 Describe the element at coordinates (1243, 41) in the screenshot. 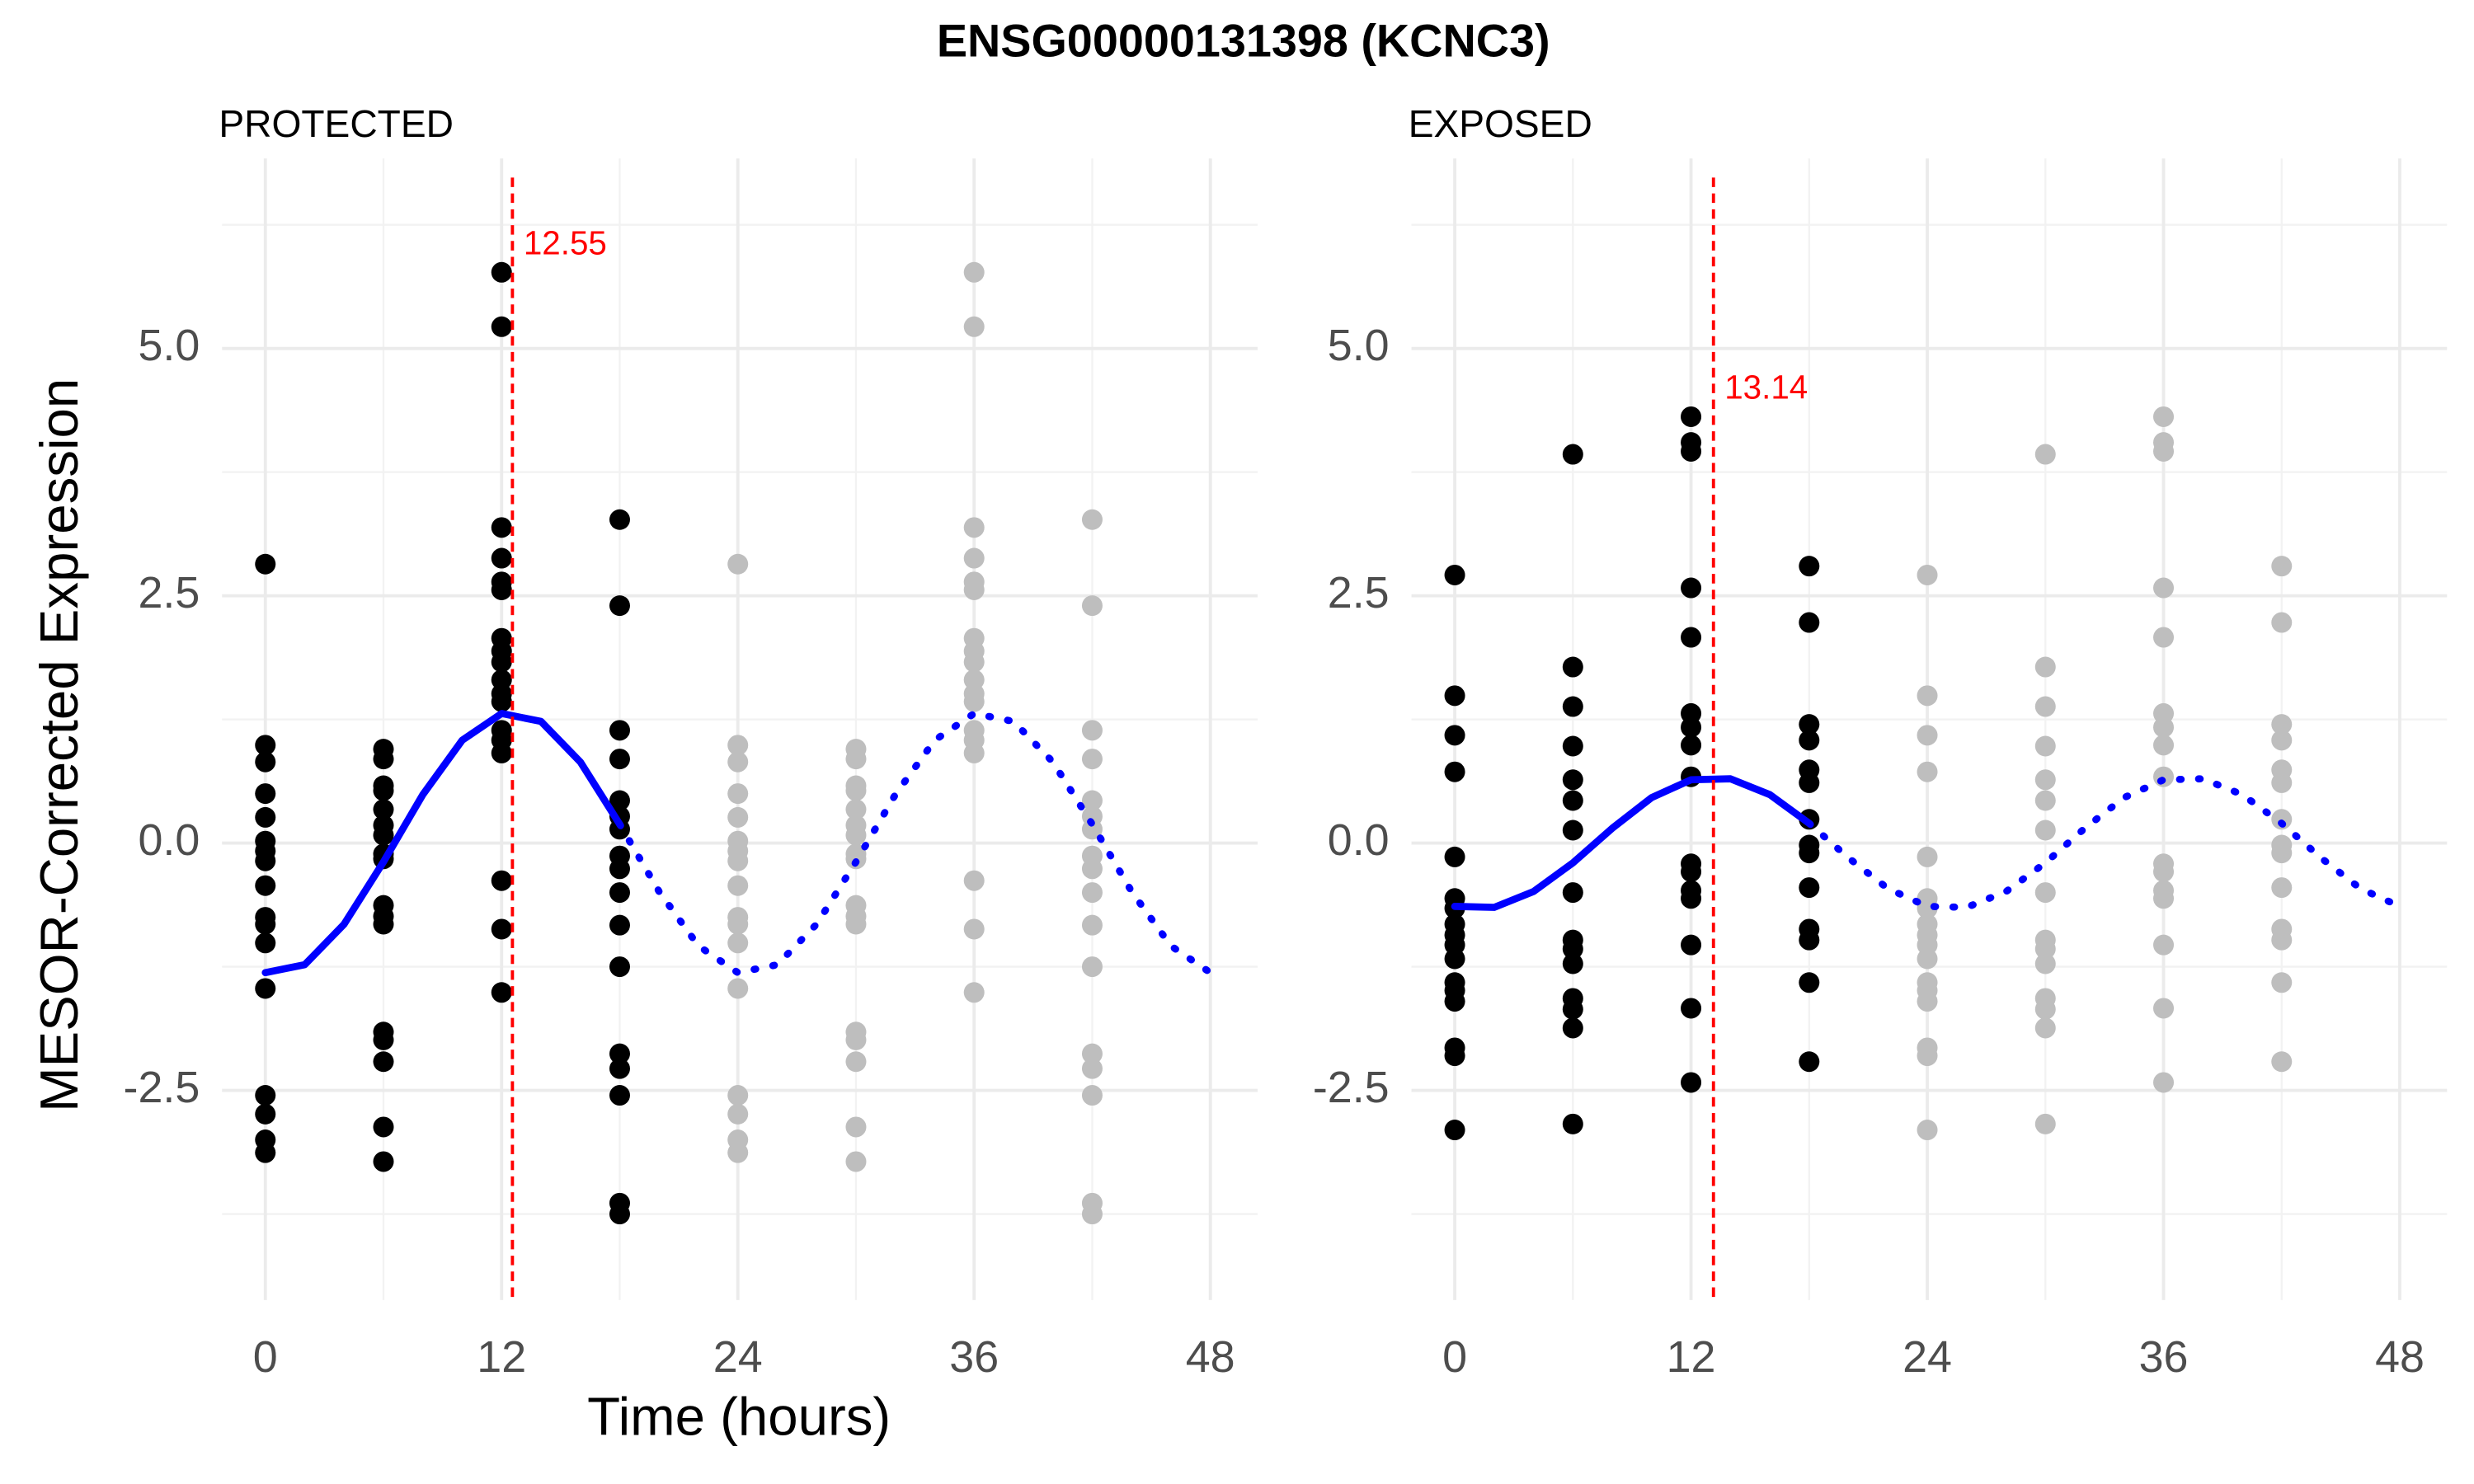

I see `chart-title: ENSG00000131398 (KCNC3)` at that location.